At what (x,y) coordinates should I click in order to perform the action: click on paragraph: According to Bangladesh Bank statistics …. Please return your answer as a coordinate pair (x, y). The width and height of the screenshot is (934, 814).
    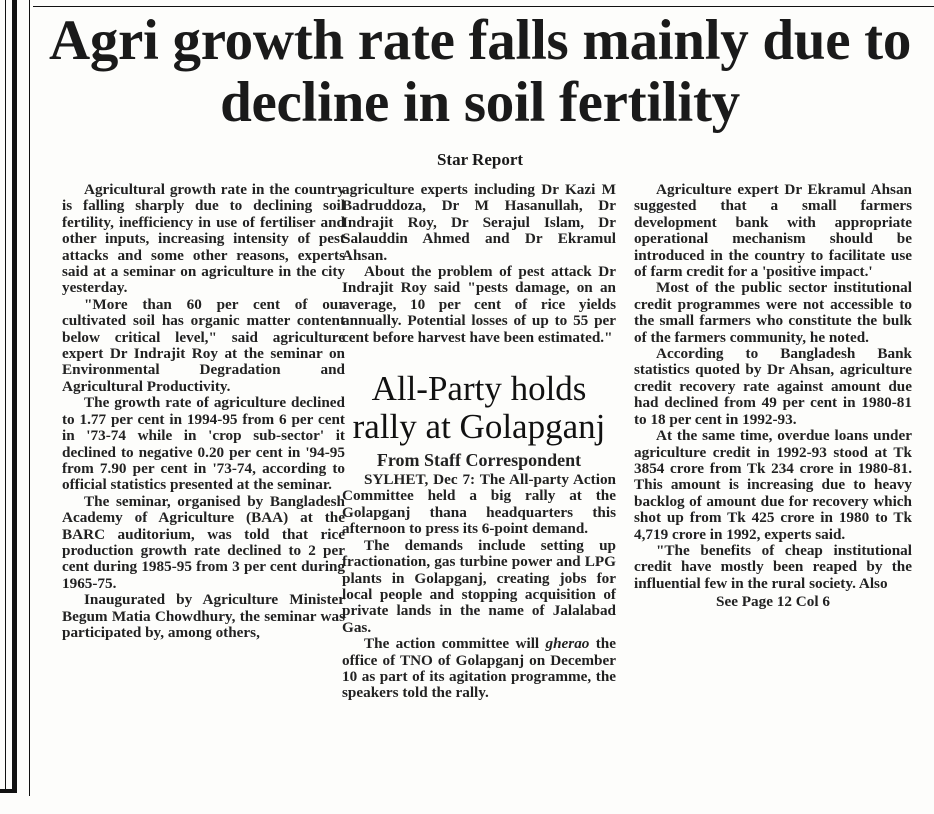
    Looking at the image, I should click on (773, 386).